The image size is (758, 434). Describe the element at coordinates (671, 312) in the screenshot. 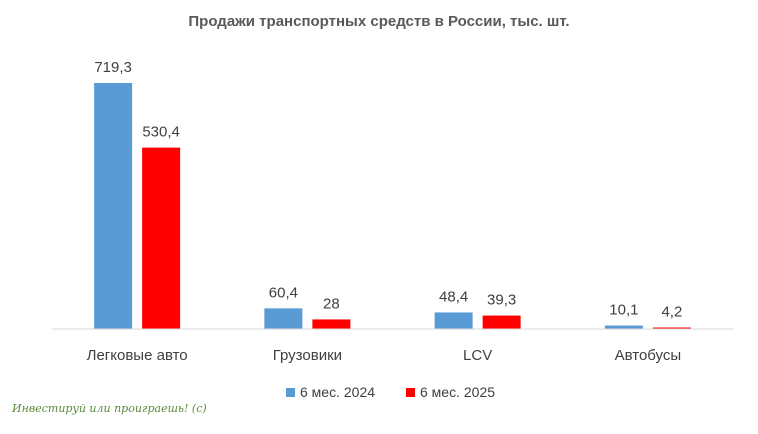

I see `data-label-3-series-1: 4,2` at that location.